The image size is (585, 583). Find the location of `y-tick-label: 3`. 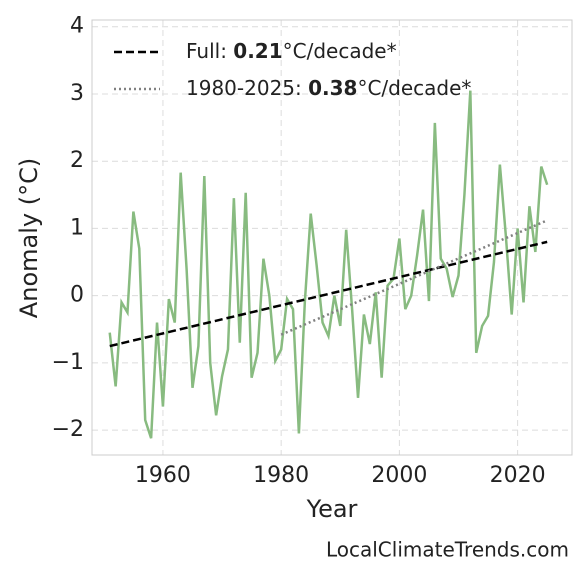

y-tick-label: 3 is located at coordinates (77, 93).